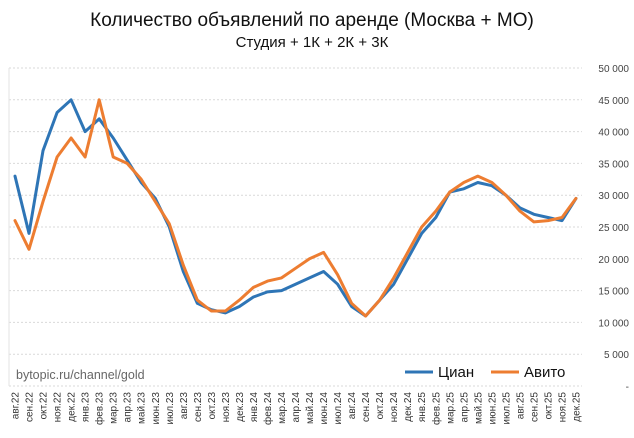 The height and width of the screenshot is (438, 634). Describe the element at coordinates (30, 407) in the screenshot. I see `x-tick-label: сен.22` at that location.